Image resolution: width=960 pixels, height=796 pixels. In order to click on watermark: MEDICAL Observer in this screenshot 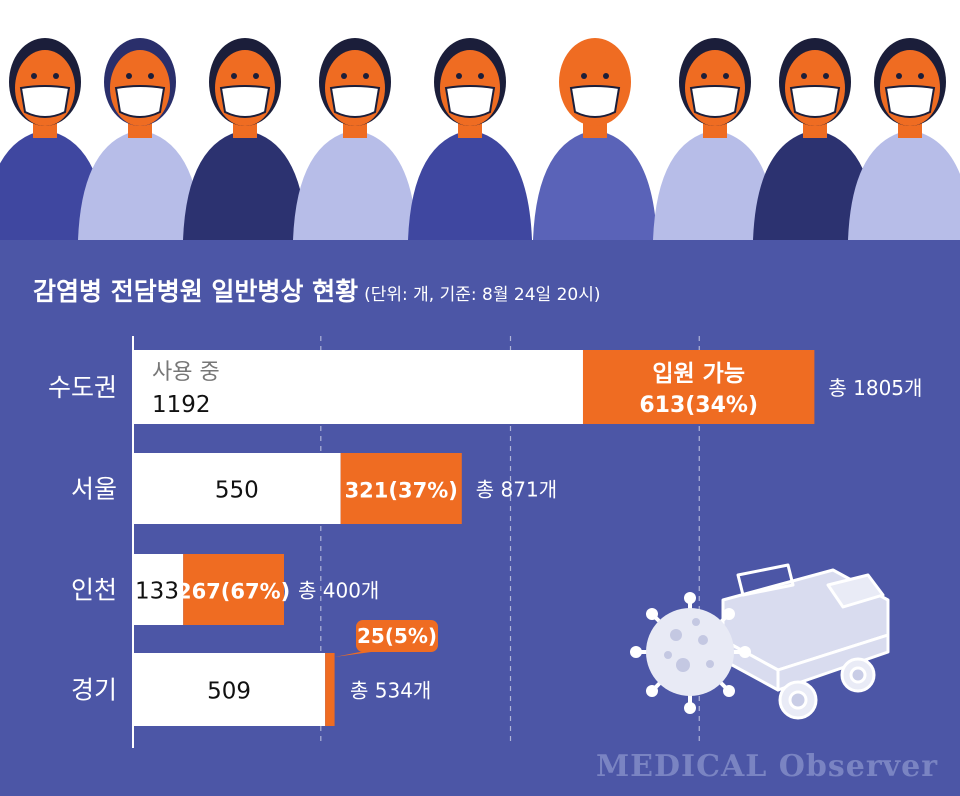, I will do `click(766, 766)`.